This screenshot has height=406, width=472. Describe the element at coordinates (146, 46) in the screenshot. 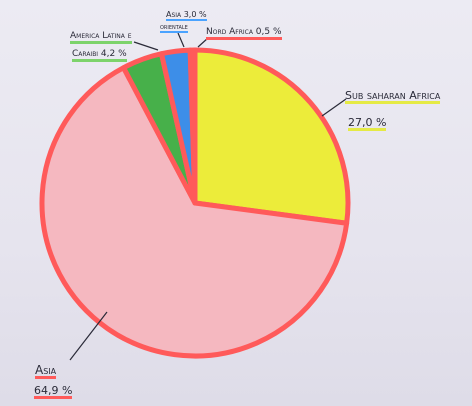

I see `leader-line-latam` at that location.